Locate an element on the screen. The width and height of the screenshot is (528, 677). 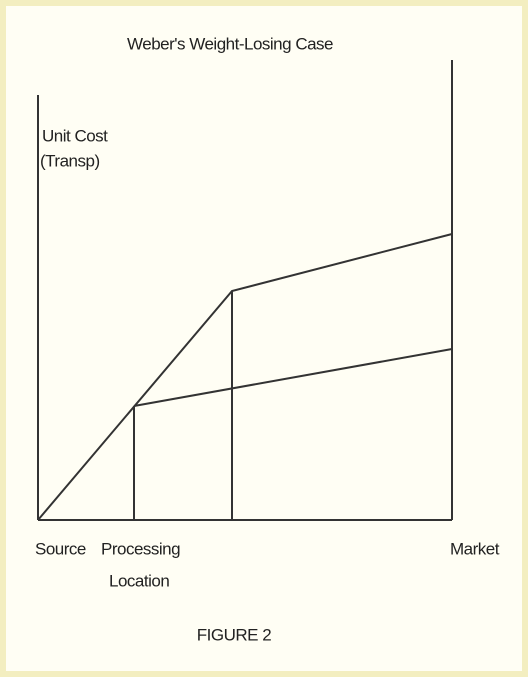
cost-line-lower is located at coordinates (293, 377).